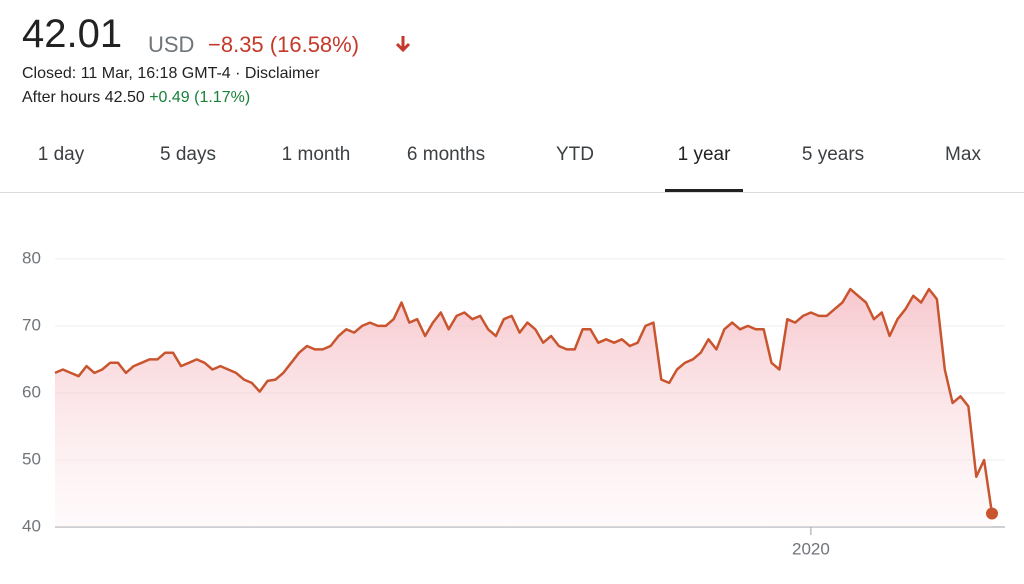 This screenshot has height=584, width=1024. What do you see at coordinates (282, 73) in the screenshot?
I see `disclaimer-link: Disclaimer` at bounding box center [282, 73].